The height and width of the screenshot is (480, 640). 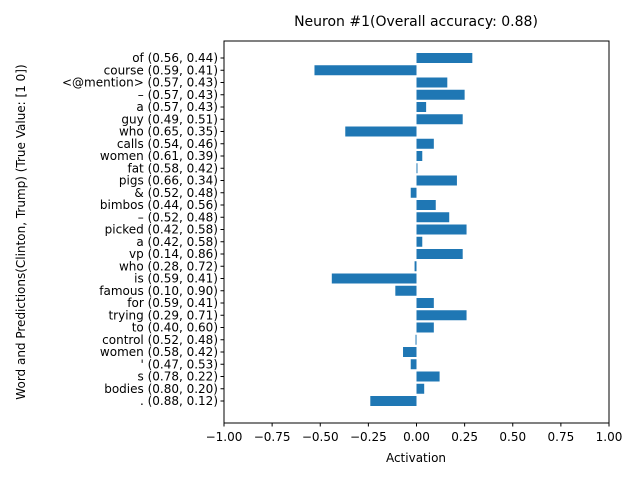 I want to click on y-tick-label: – (0.57, 0.43), so click(x=178, y=95).